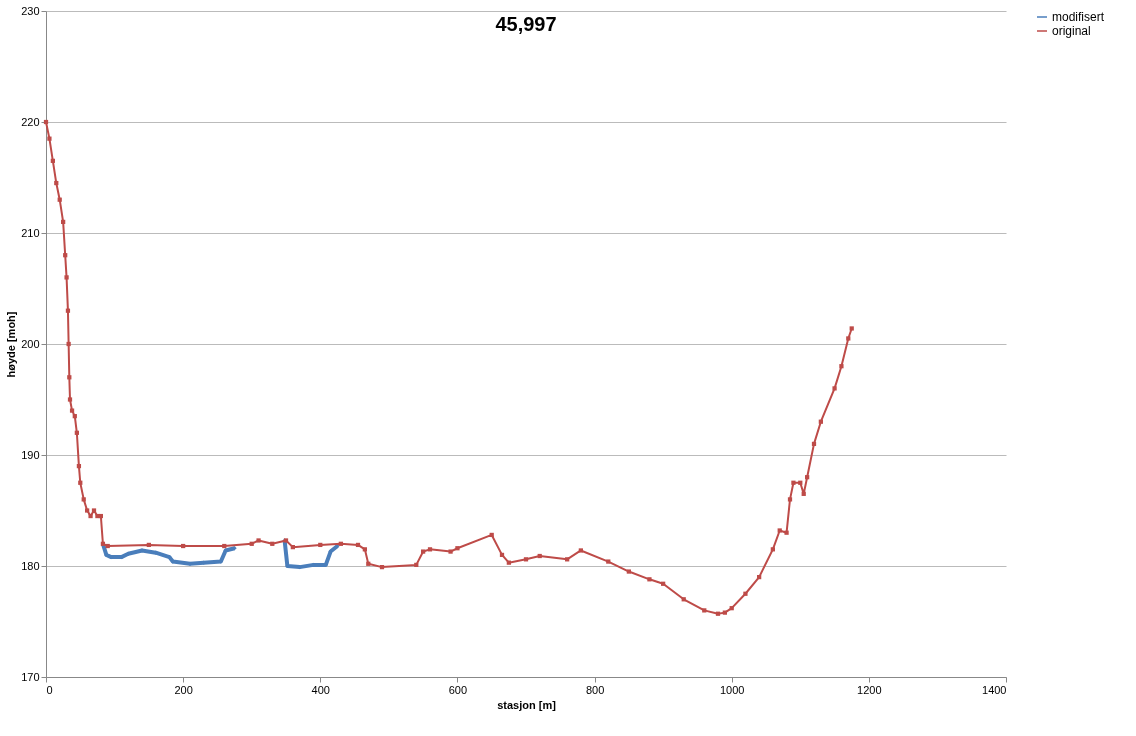 The image size is (1136, 736). I want to click on y-tick-label: 190, so click(30, 454).